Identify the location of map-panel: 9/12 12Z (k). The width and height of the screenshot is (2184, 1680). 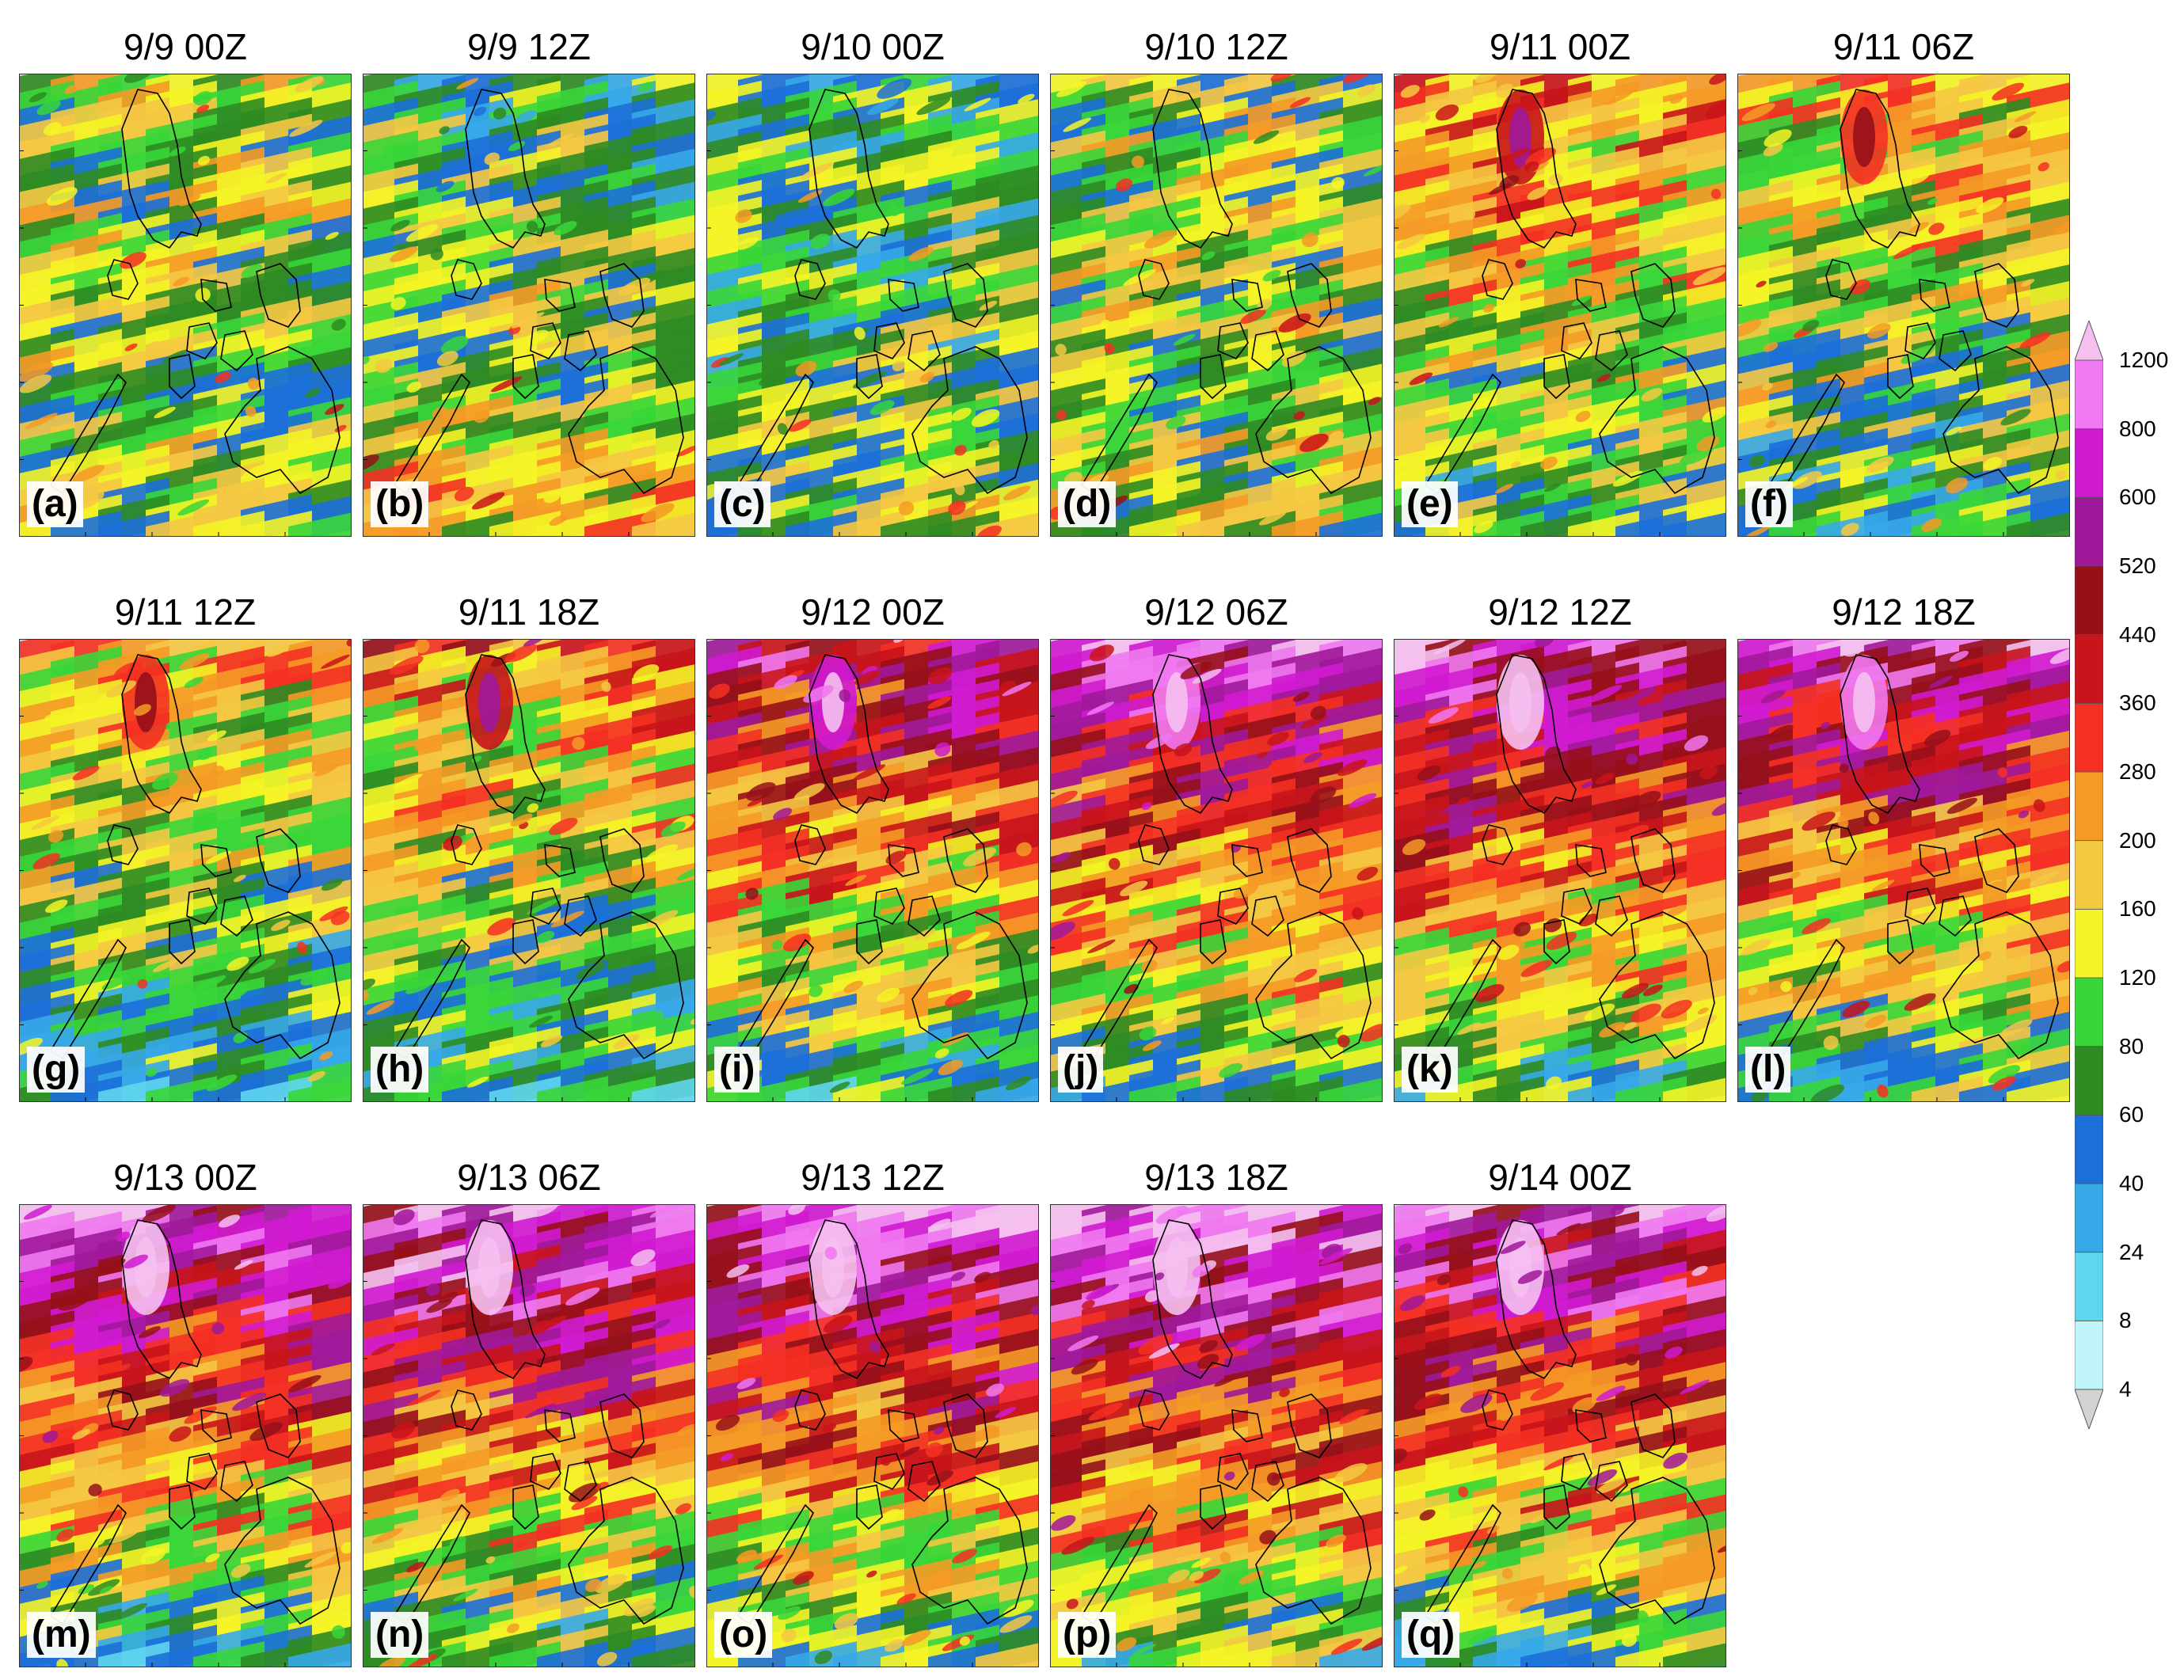
(1560, 846).